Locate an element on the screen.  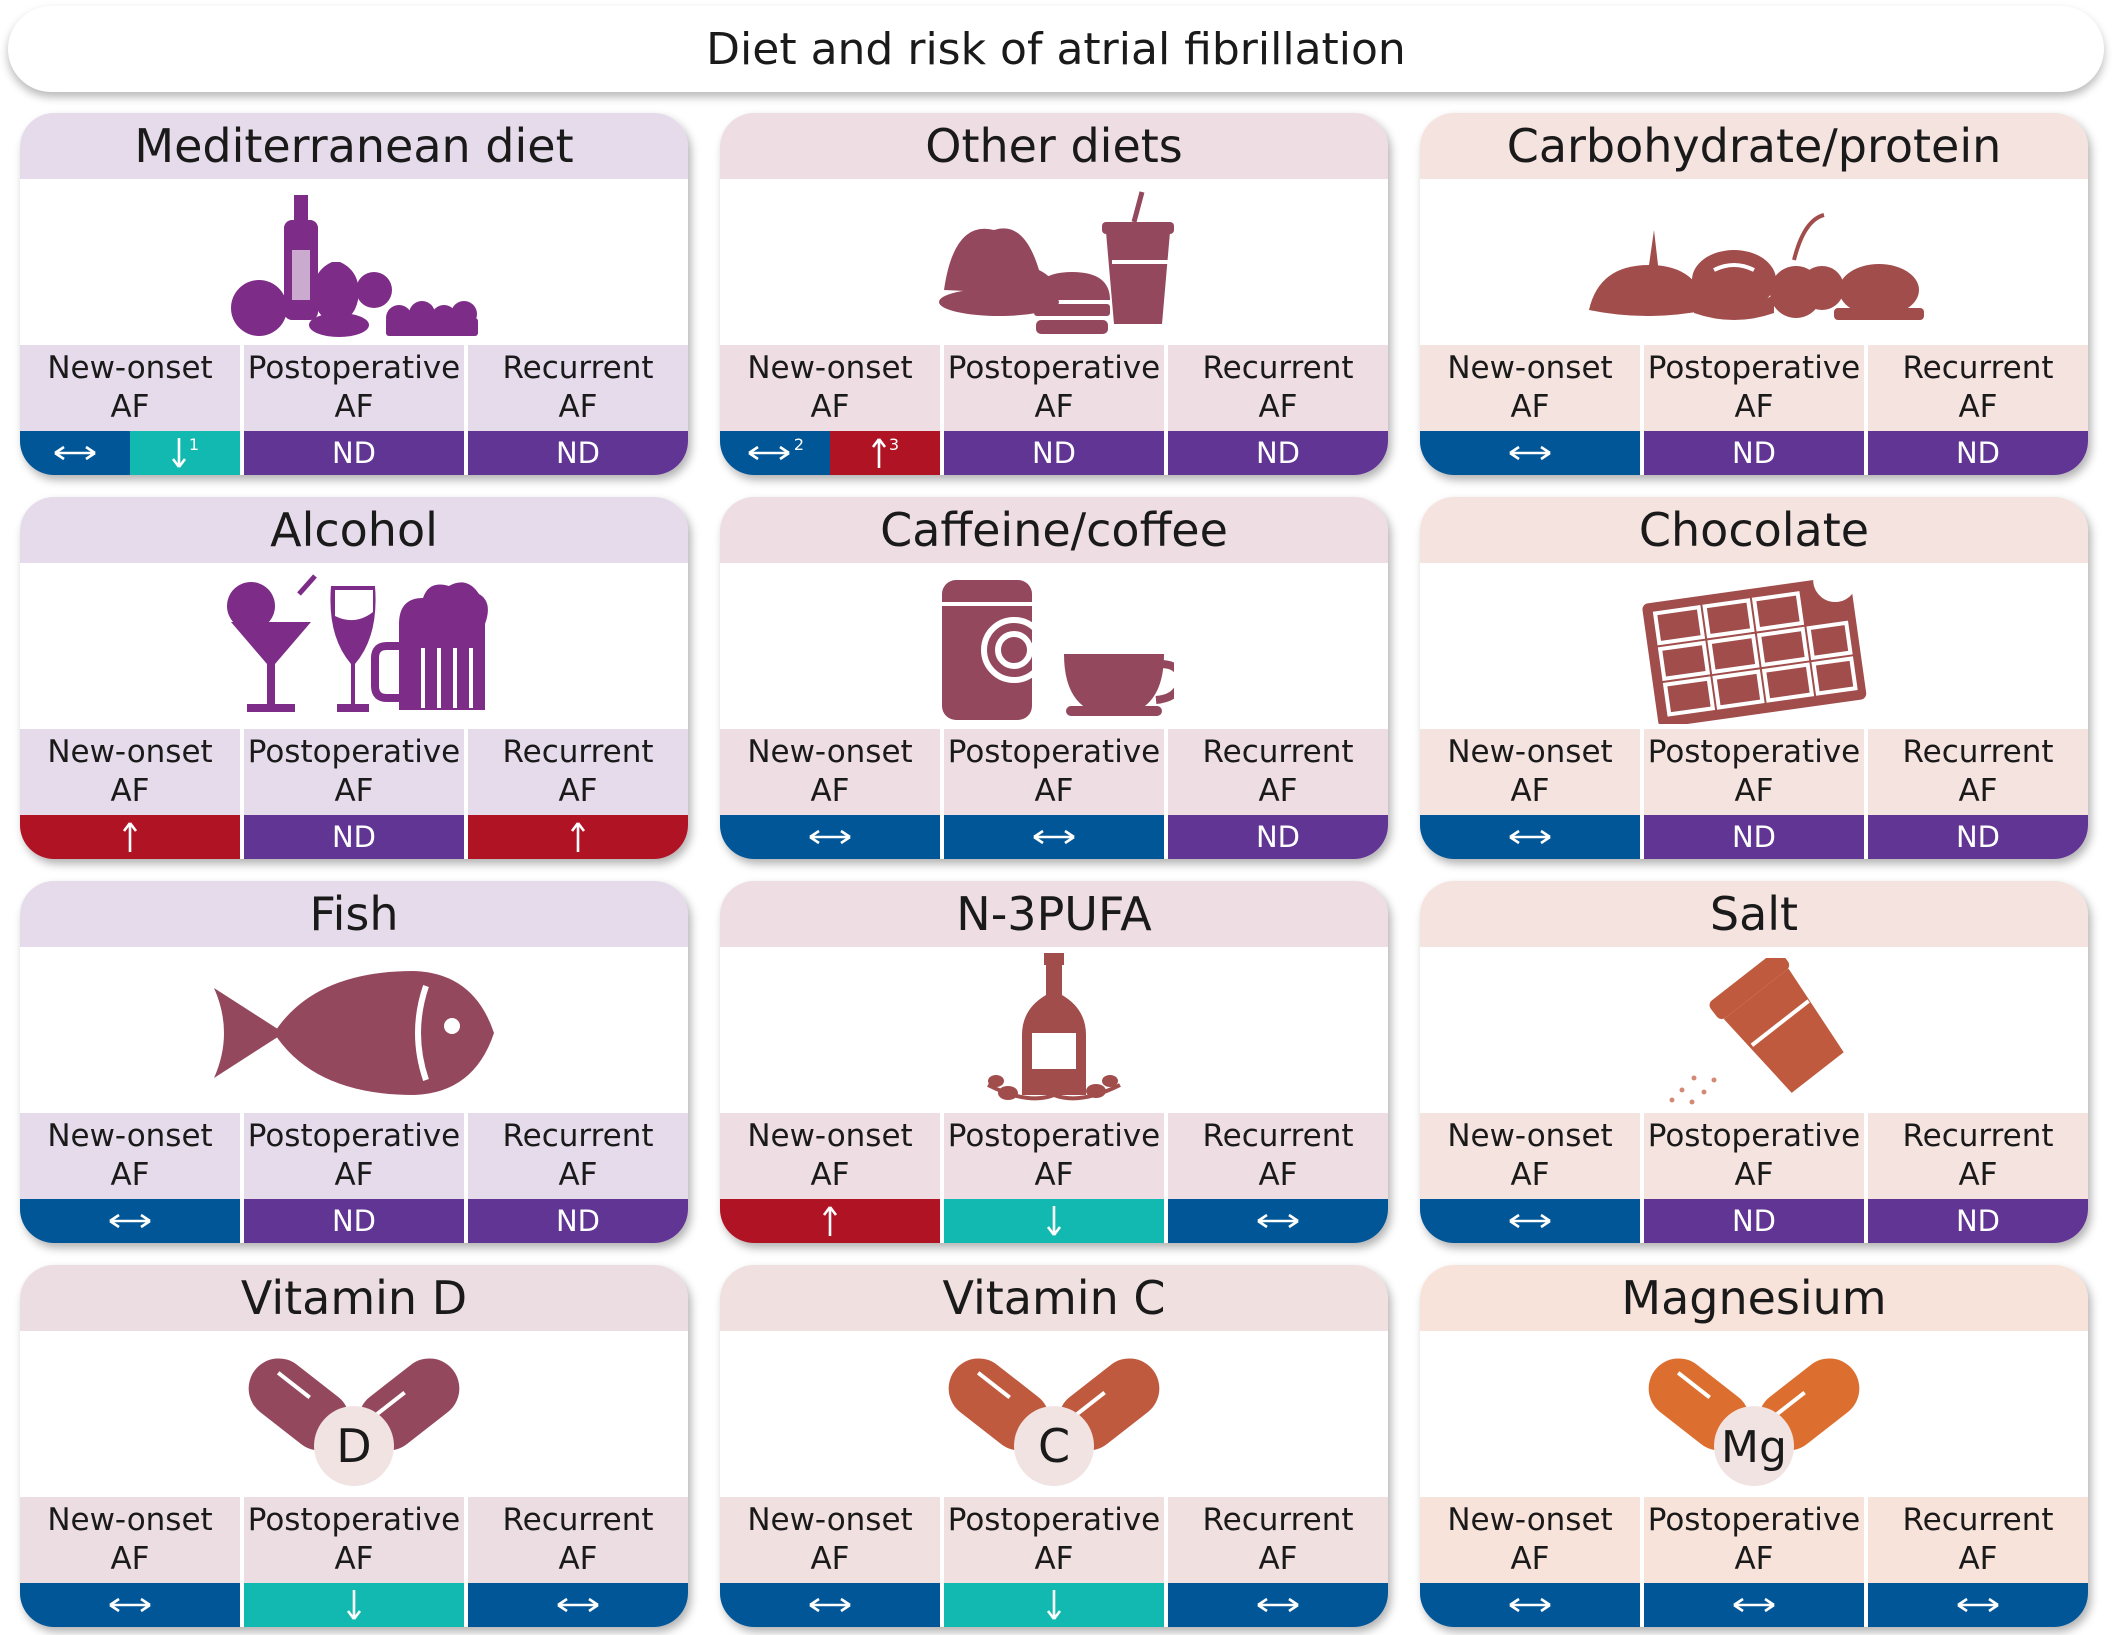
coffee-can-cup-icon is located at coordinates (1054, 649).